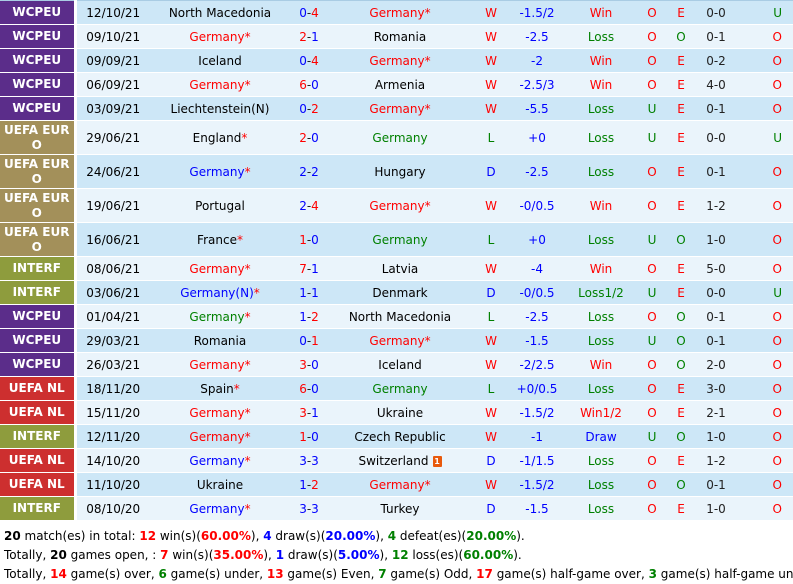 This screenshot has height=584, width=793. What do you see at coordinates (716, 137) in the screenshot?
I see `half-time-score: 0-0` at bounding box center [716, 137].